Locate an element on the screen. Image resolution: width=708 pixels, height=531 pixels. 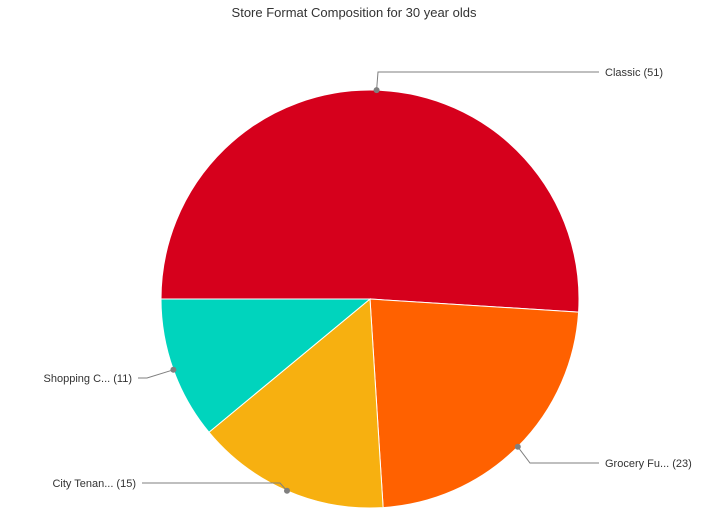
slice-label-4: Shopping C... (11) is located at coordinates (88, 379).